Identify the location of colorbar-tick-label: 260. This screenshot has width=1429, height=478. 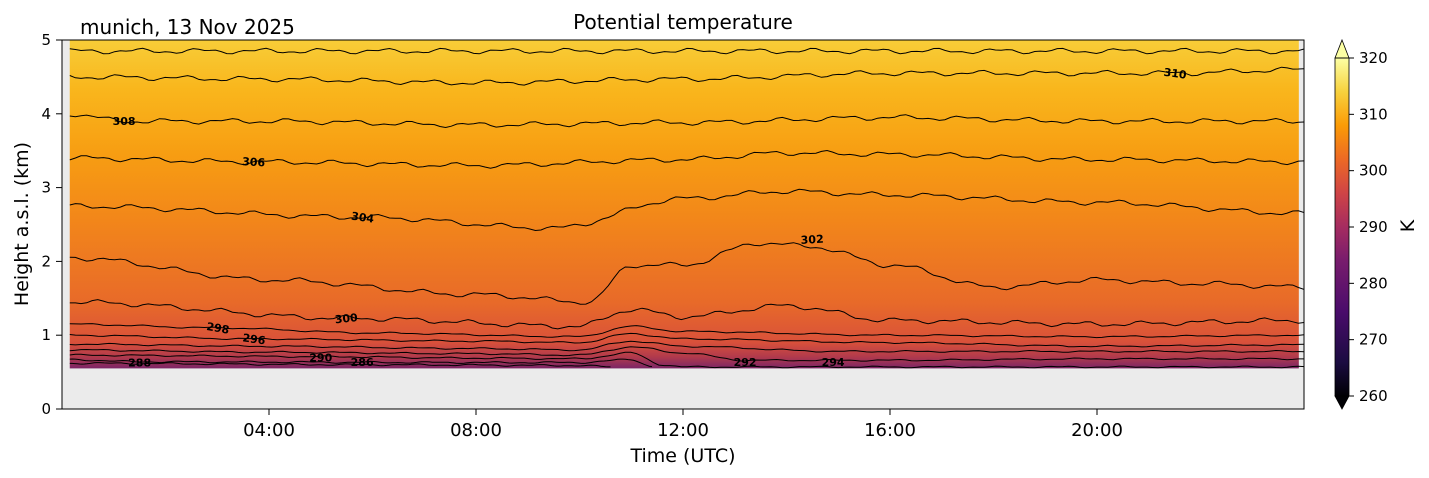
(1373, 396).